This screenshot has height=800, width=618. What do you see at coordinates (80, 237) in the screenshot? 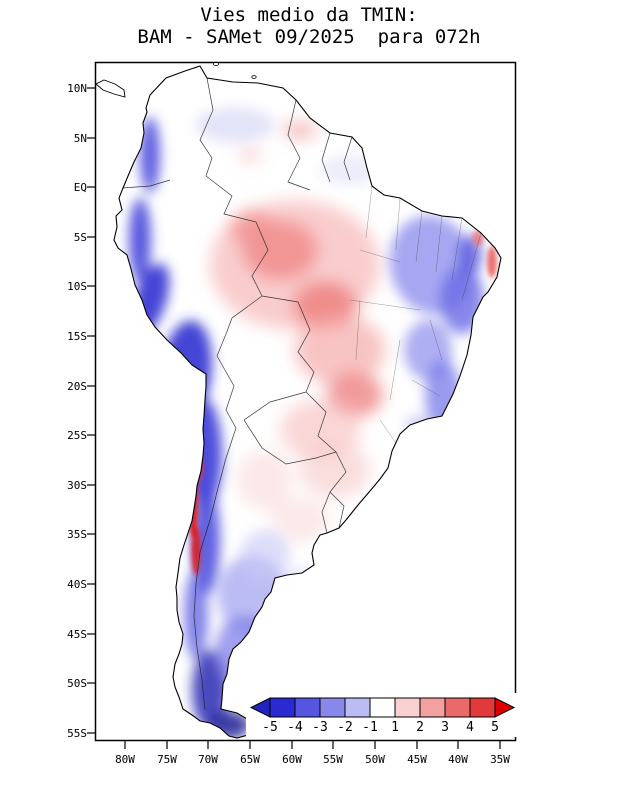
I see `lat-tick-label-5S: 5S` at bounding box center [80, 237].